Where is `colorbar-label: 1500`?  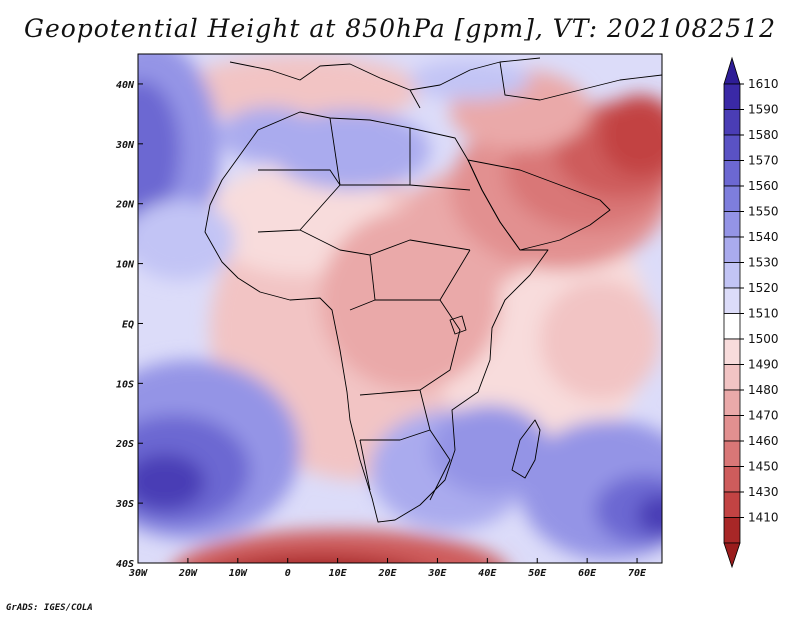 colorbar-label: 1500 is located at coordinates (763, 339).